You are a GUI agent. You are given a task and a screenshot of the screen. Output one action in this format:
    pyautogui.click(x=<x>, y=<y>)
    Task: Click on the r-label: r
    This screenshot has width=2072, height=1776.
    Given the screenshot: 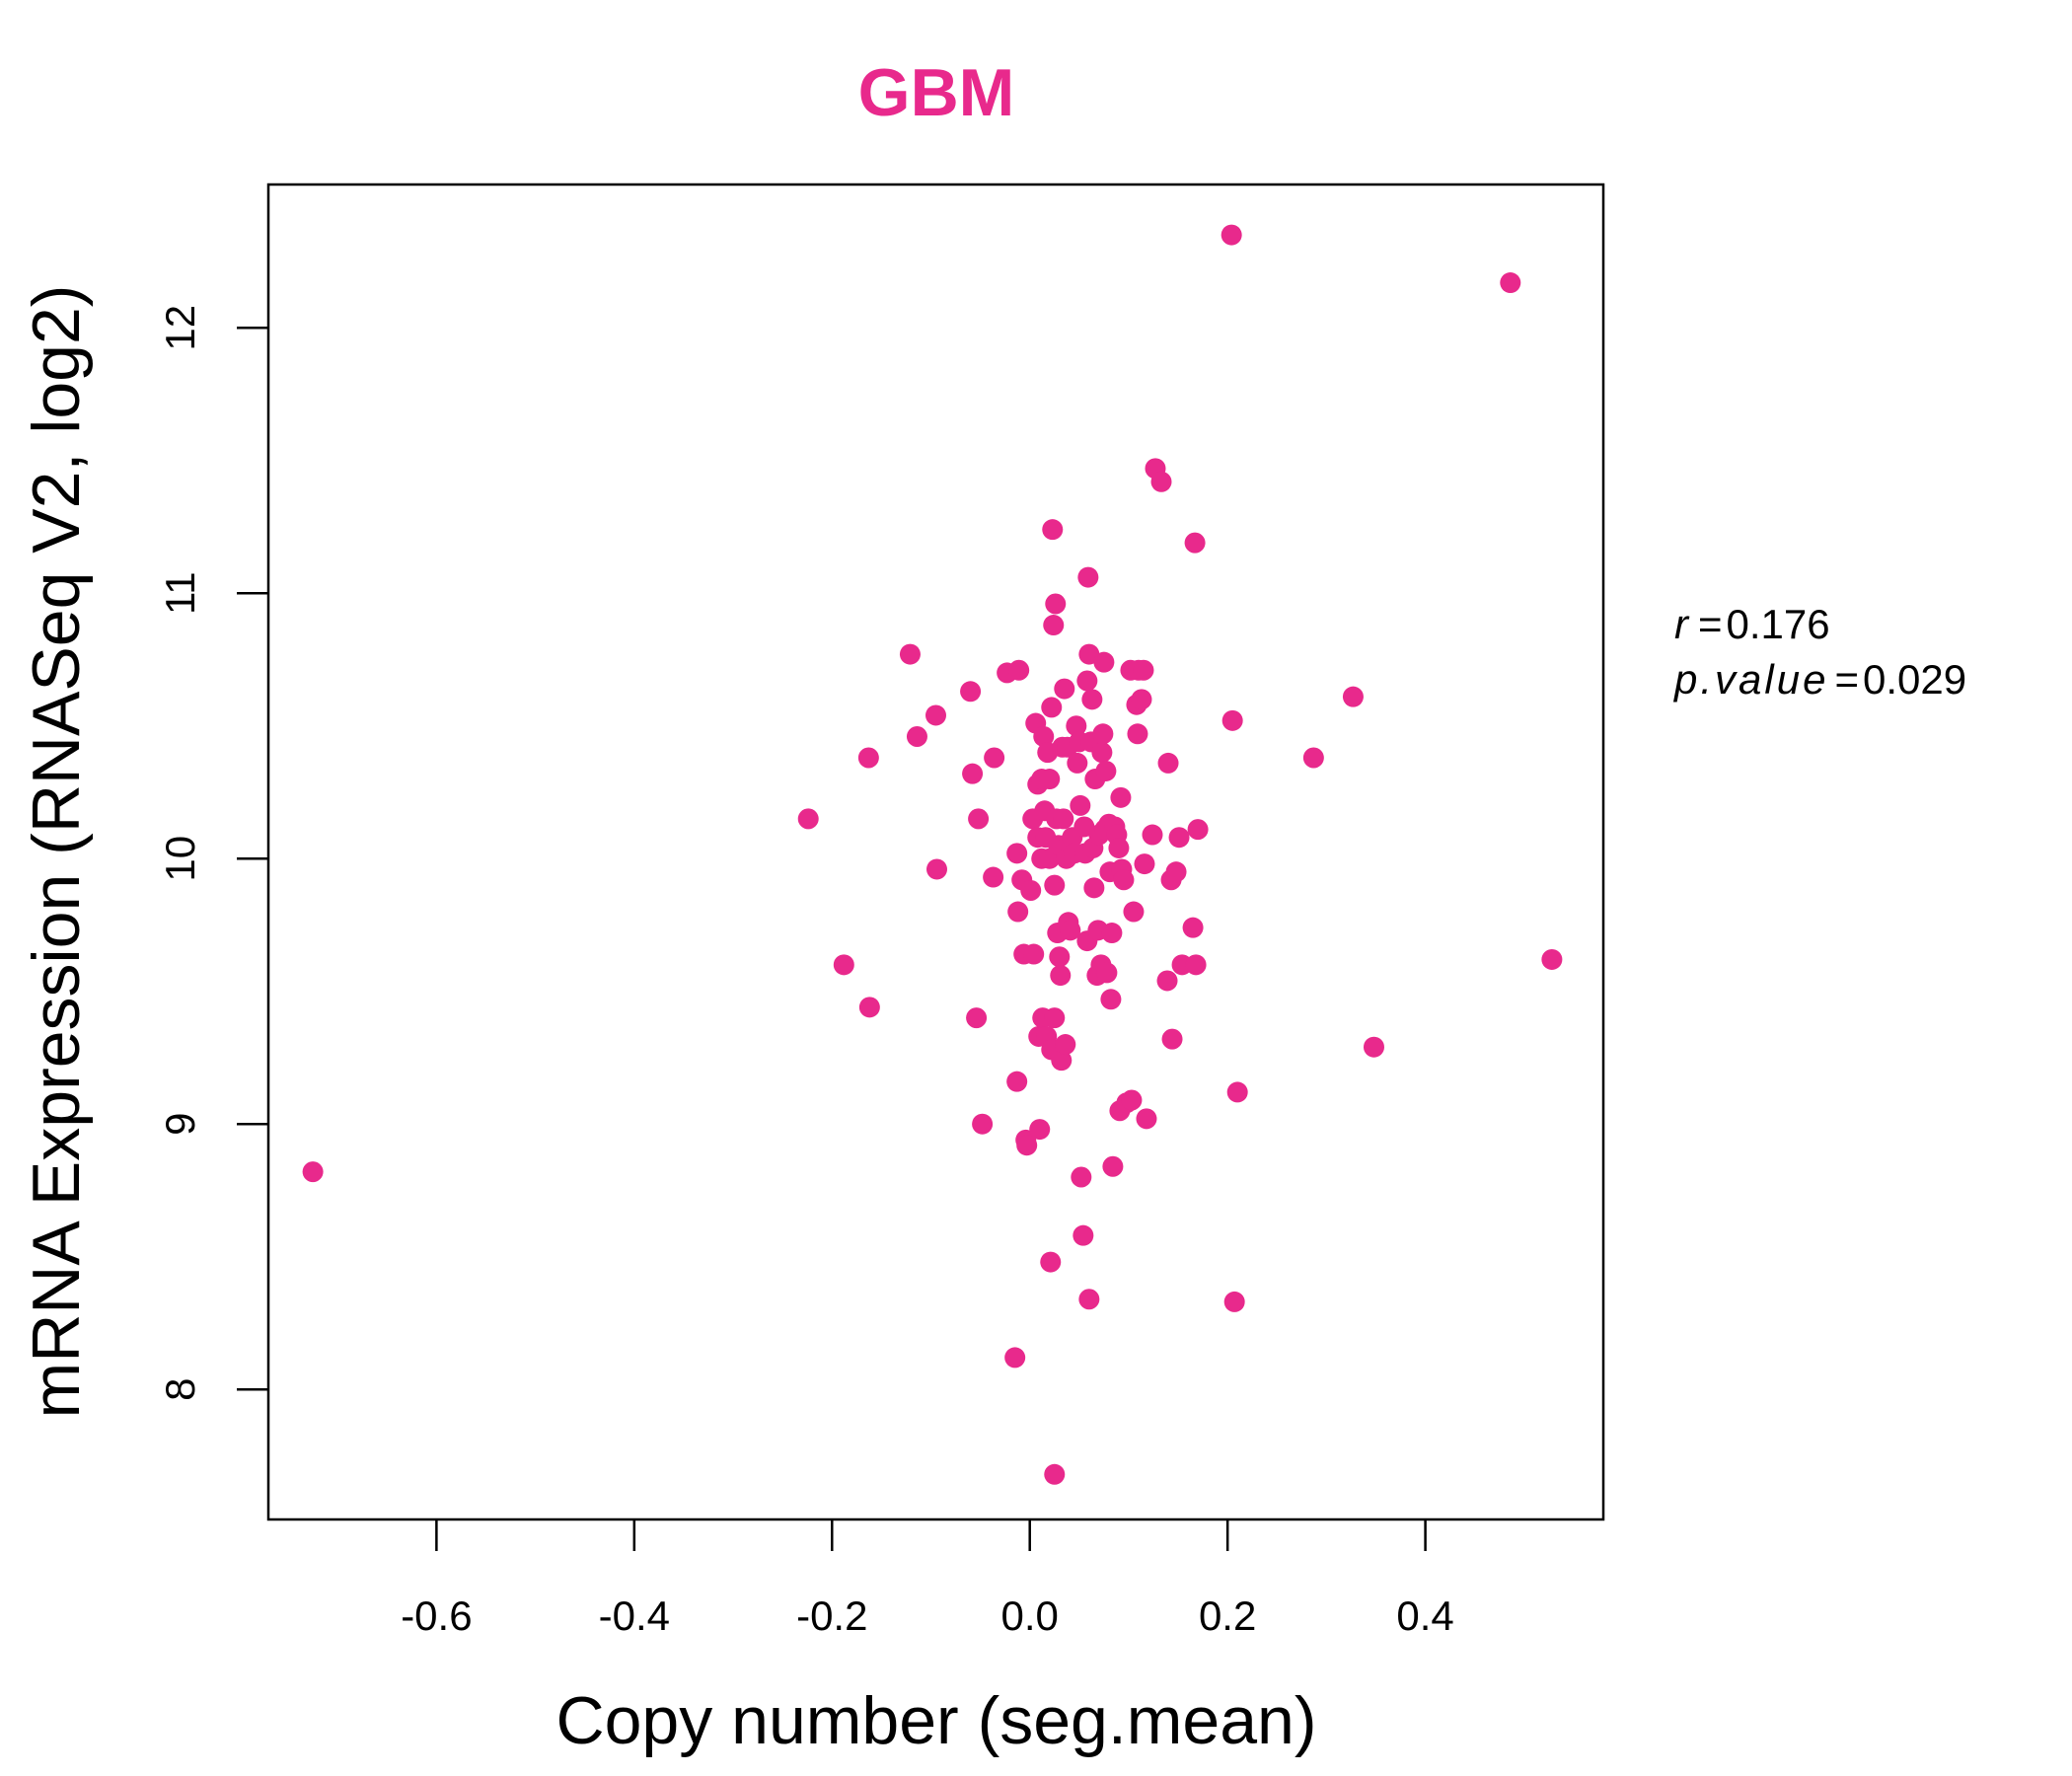 What is the action you would take?
    pyautogui.click(x=1682, y=624)
    